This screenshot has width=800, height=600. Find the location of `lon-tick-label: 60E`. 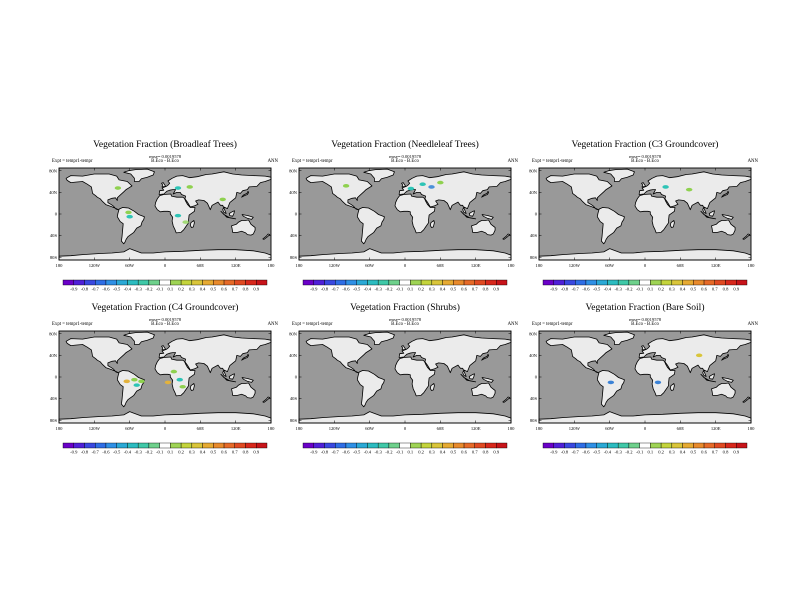

lon-tick-label: 60E is located at coordinates (201, 265).